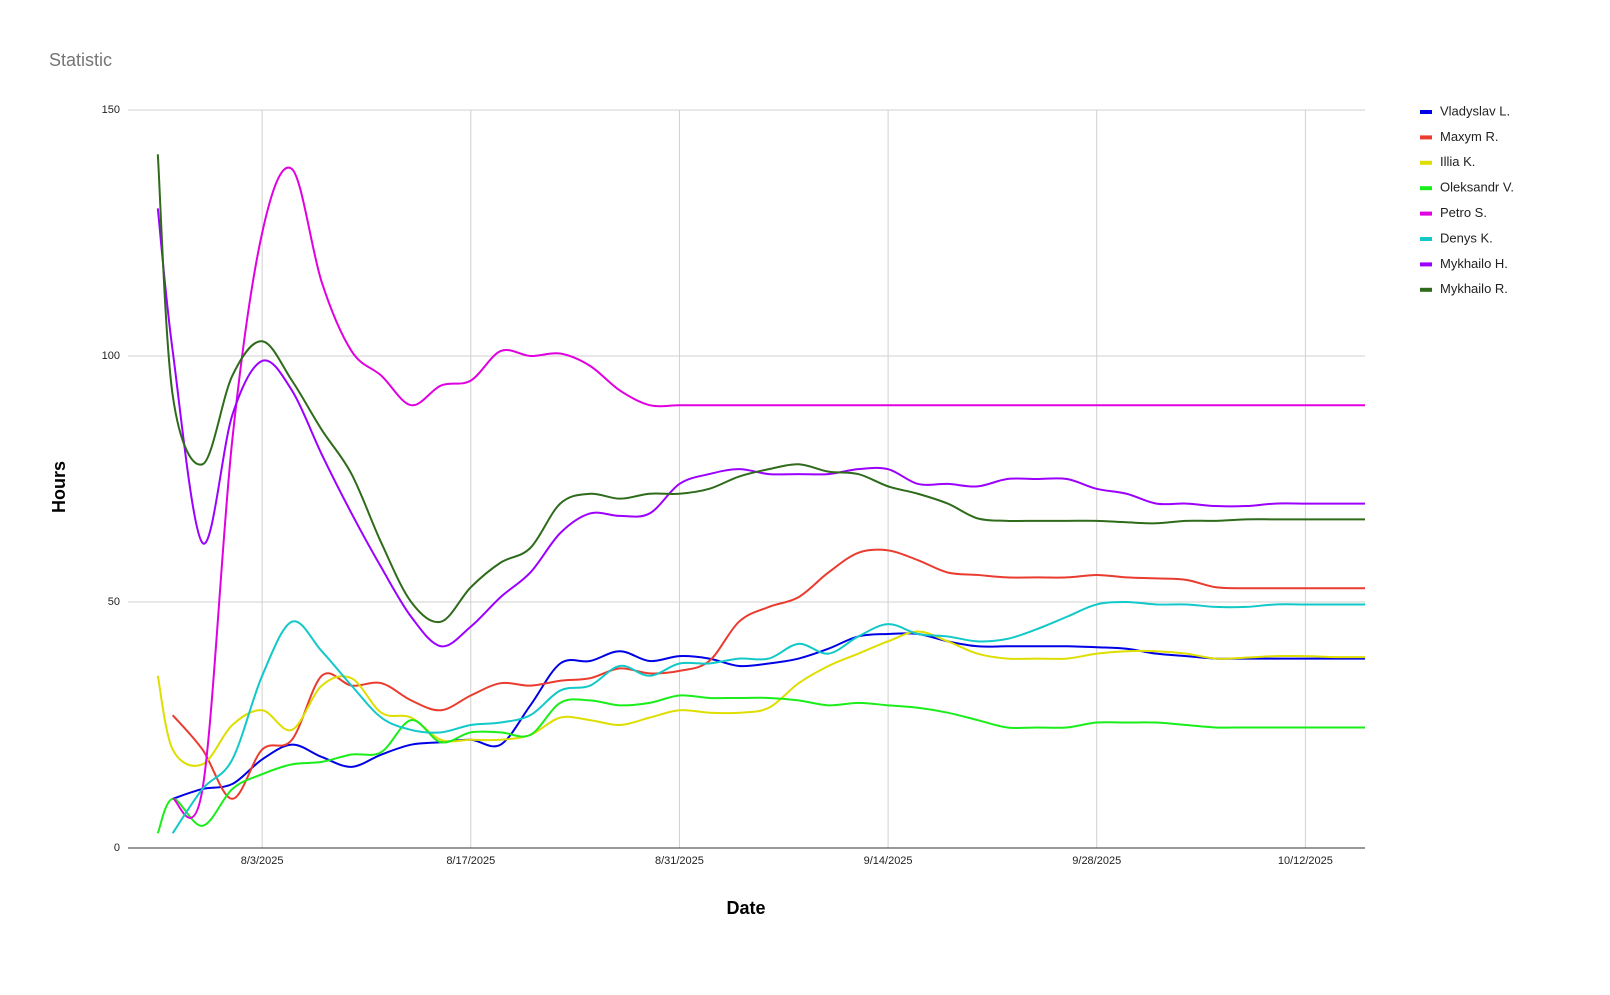  Describe the element at coordinates (1474, 288) in the screenshot. I see `legend-label: Mykhailo R.` at that location.